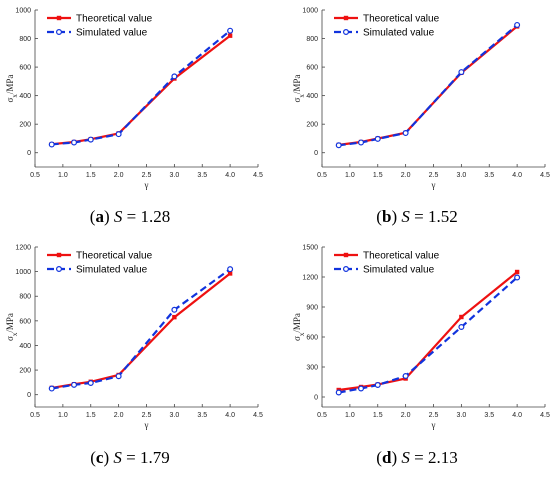  What do you see at coordinates (25, 297) in the screenshot?
I see `y-tick-label: 800` at bounding box center [25, 297].